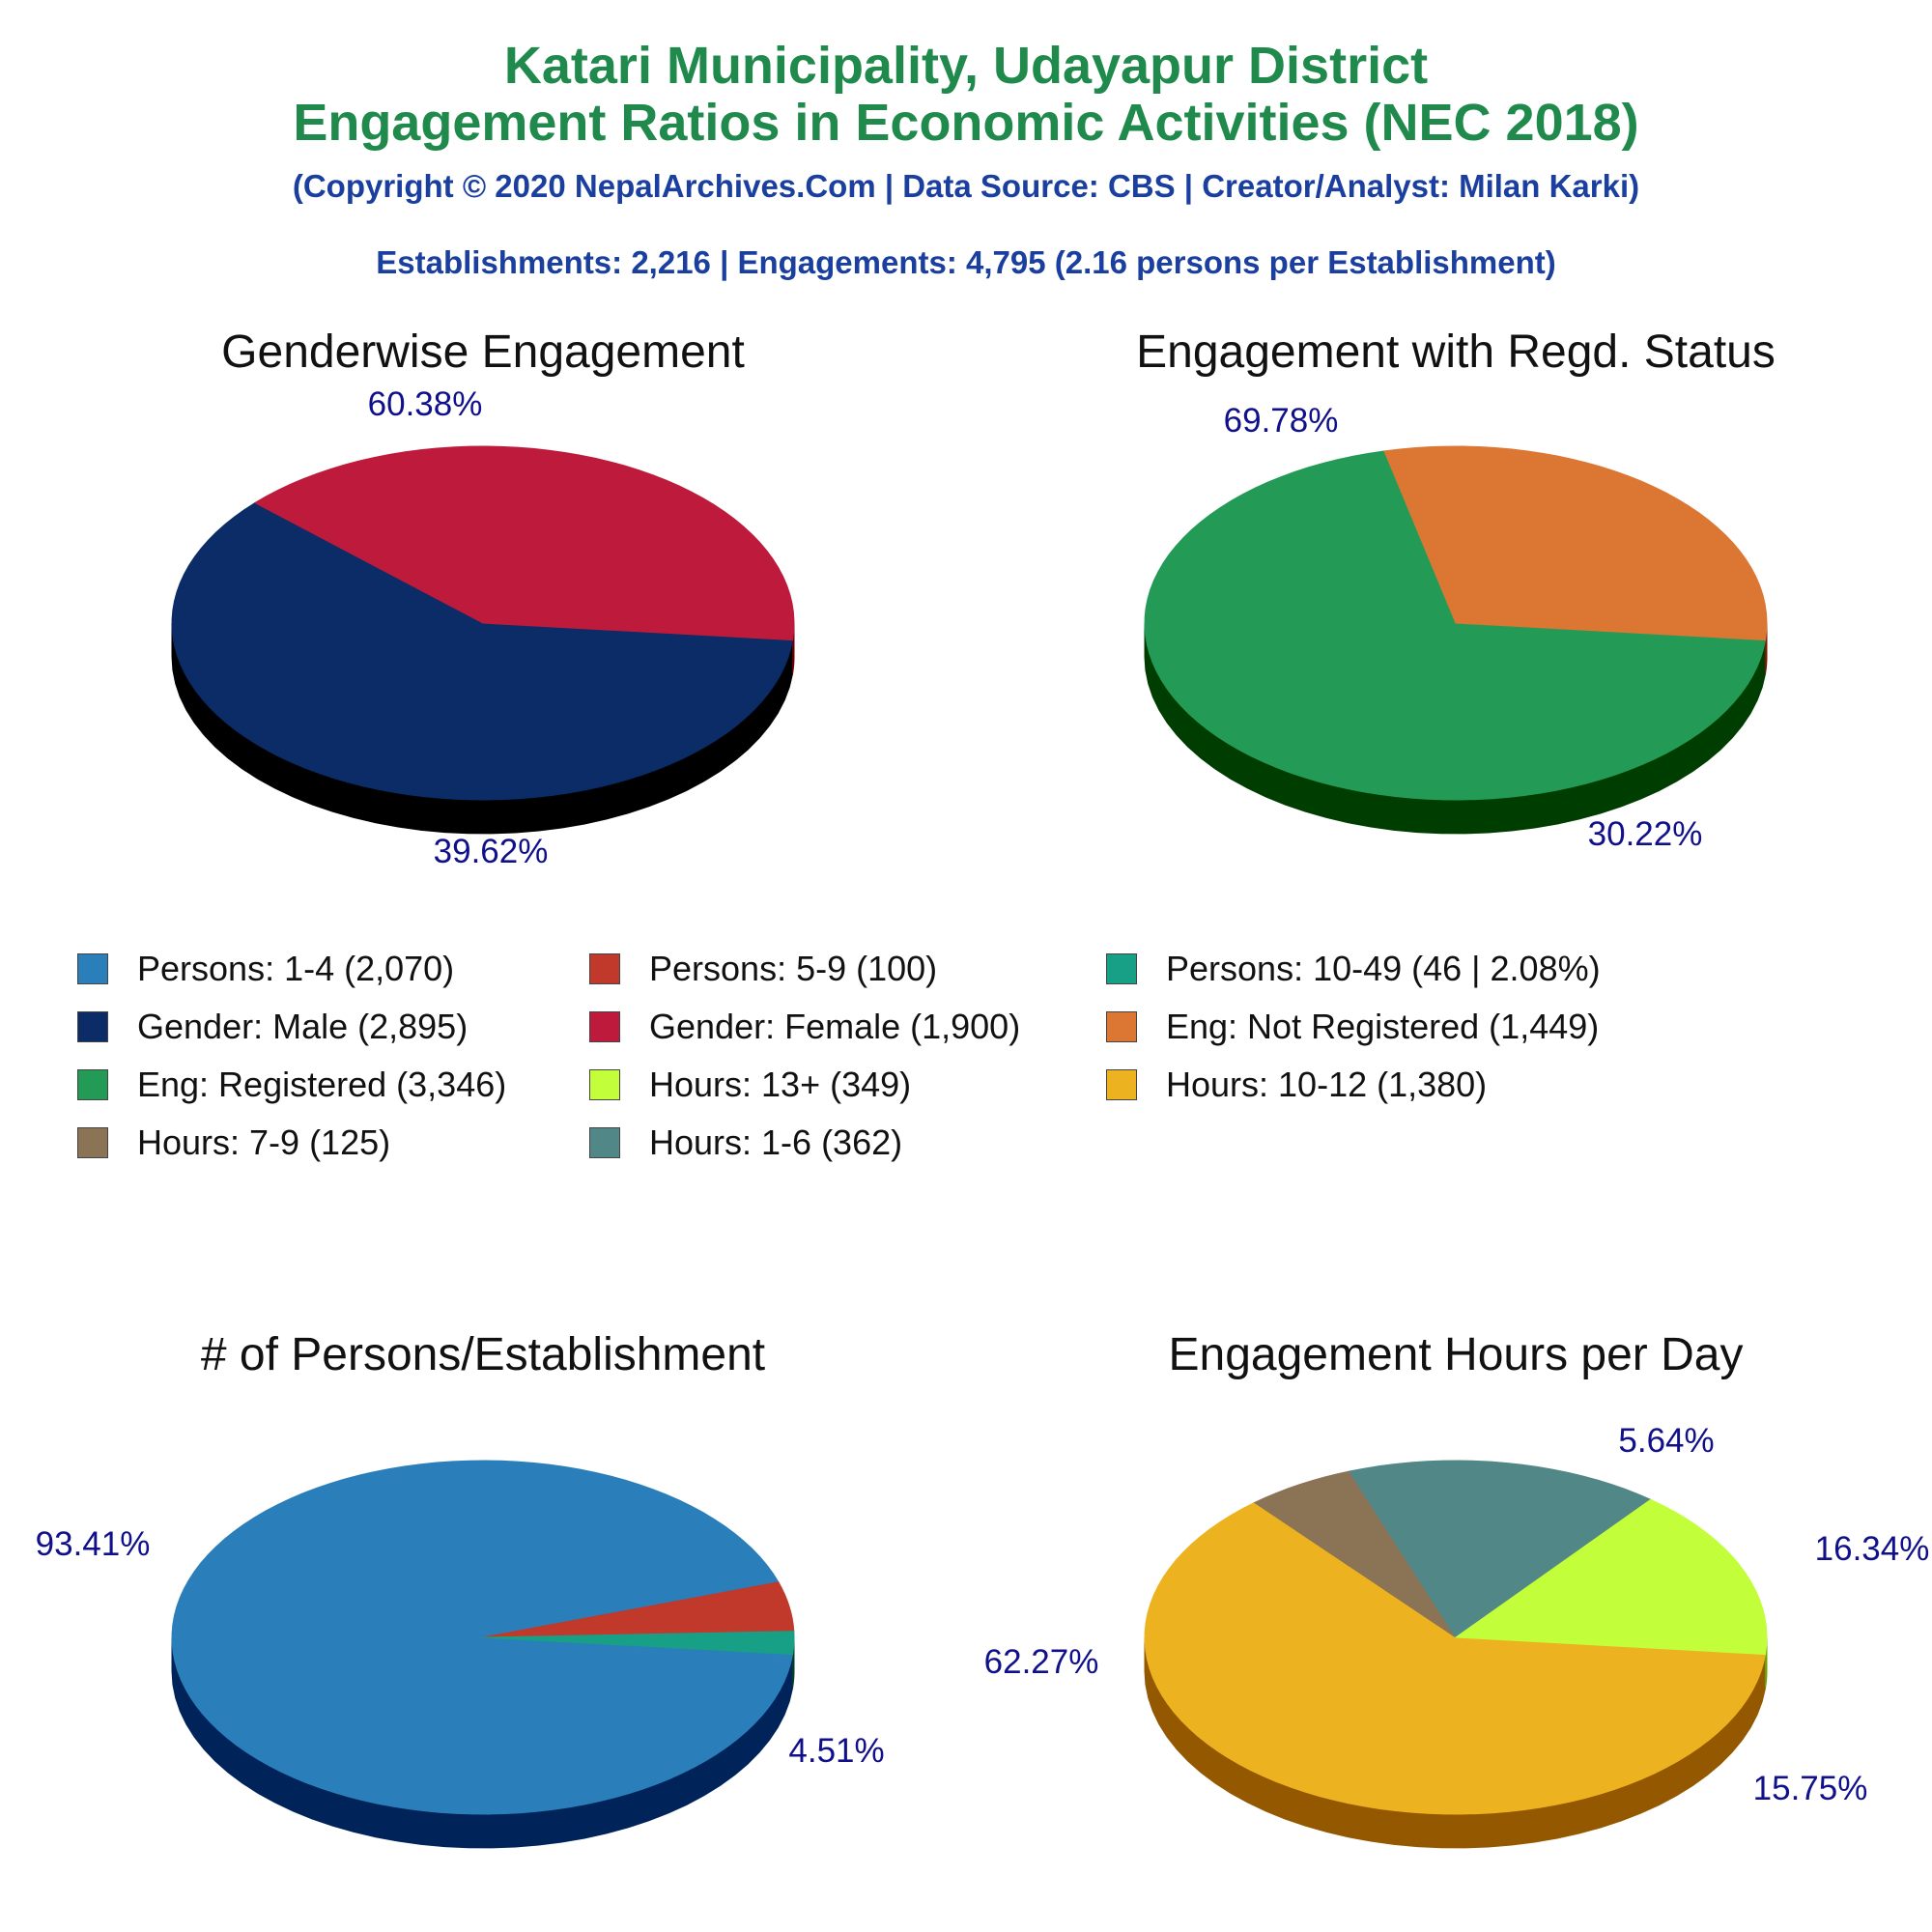 The image size is (1932, 1932). I want to click on pie-slice-label: 62.27%, so click(1041, 1662).